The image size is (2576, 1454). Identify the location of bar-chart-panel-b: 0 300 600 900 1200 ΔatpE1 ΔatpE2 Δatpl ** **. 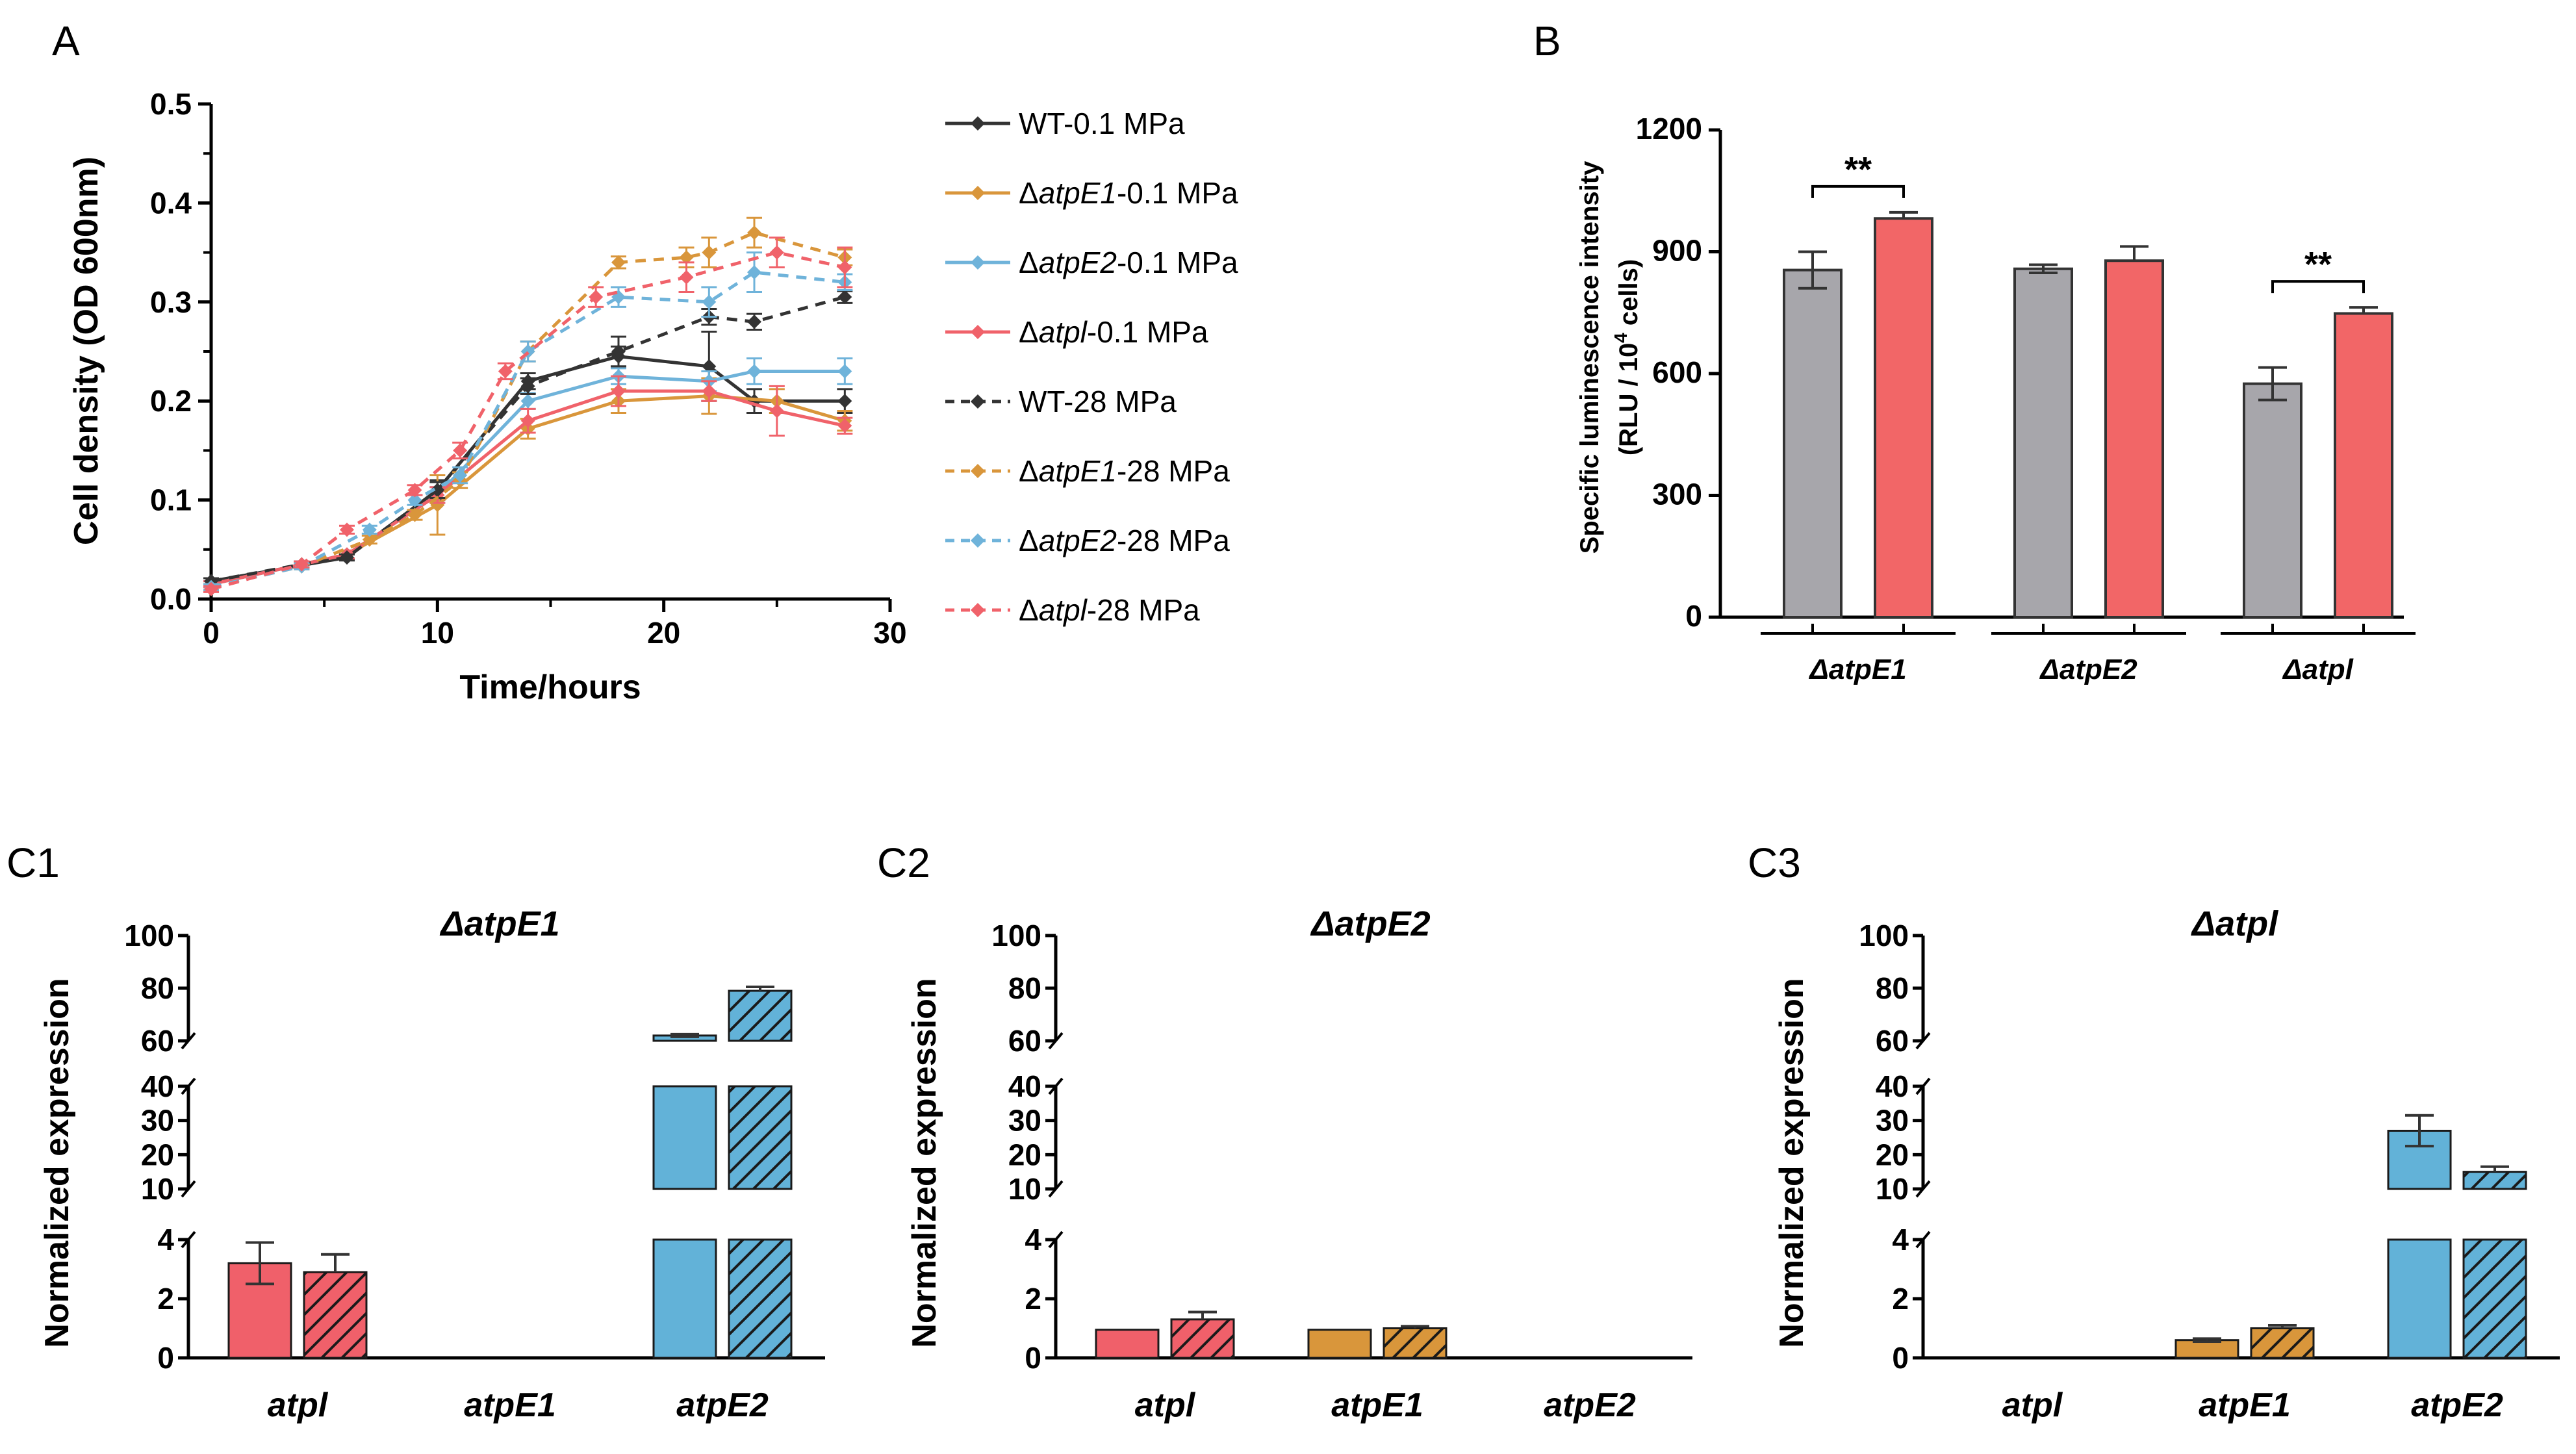
(2026, 398).